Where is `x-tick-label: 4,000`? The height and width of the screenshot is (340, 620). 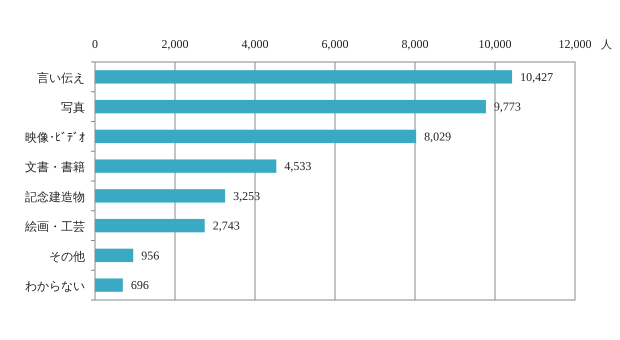 x-tick-label: 4,000 is located at coordinates (255, 44).